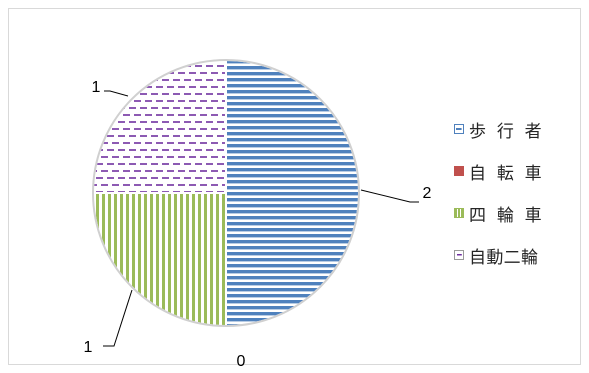 The height and width of the screenshot is (373, 589). What do you see at coordinates (159, 260) in the screenshot?
I see `slice-car` at bounding box center [159, 260].